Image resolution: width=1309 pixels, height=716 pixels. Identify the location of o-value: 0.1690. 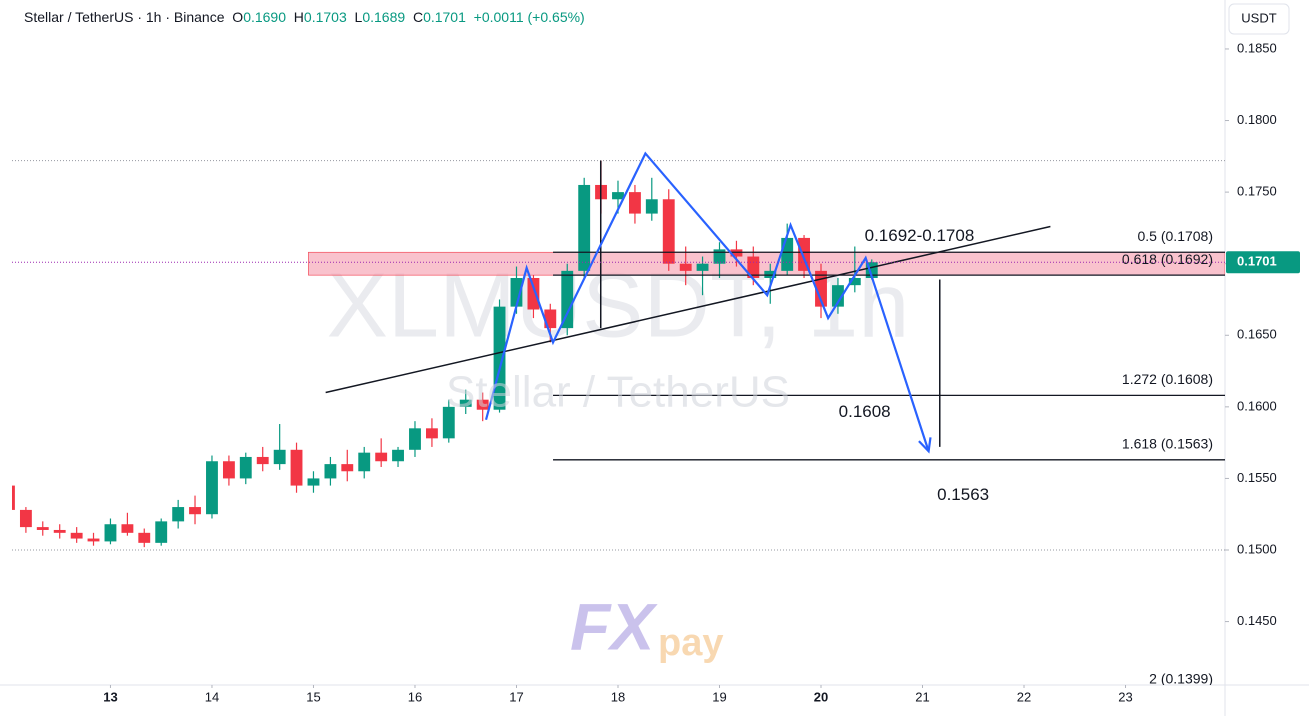
(265, 17).